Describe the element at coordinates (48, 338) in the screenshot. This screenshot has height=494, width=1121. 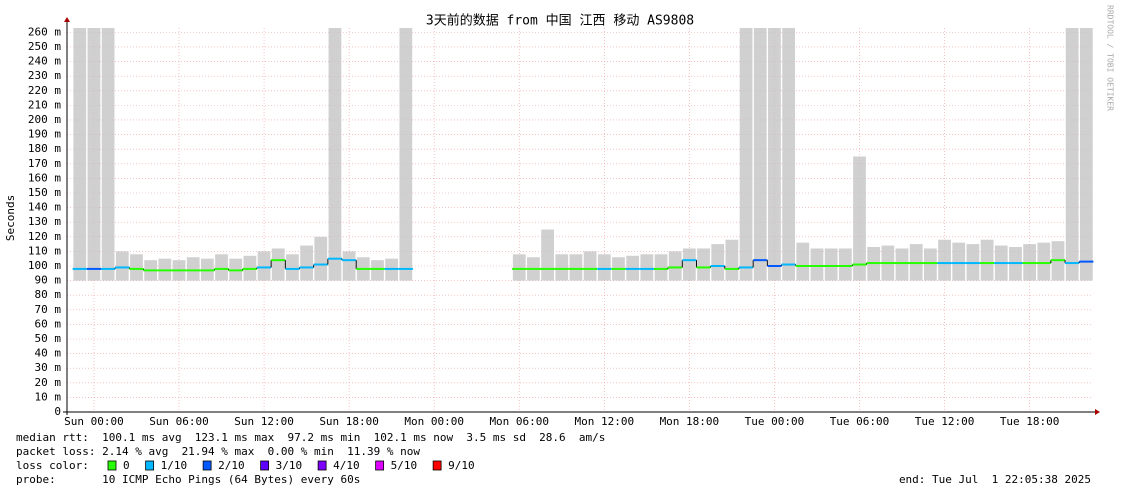
I see `y-tick-label: 50 m` at that location.